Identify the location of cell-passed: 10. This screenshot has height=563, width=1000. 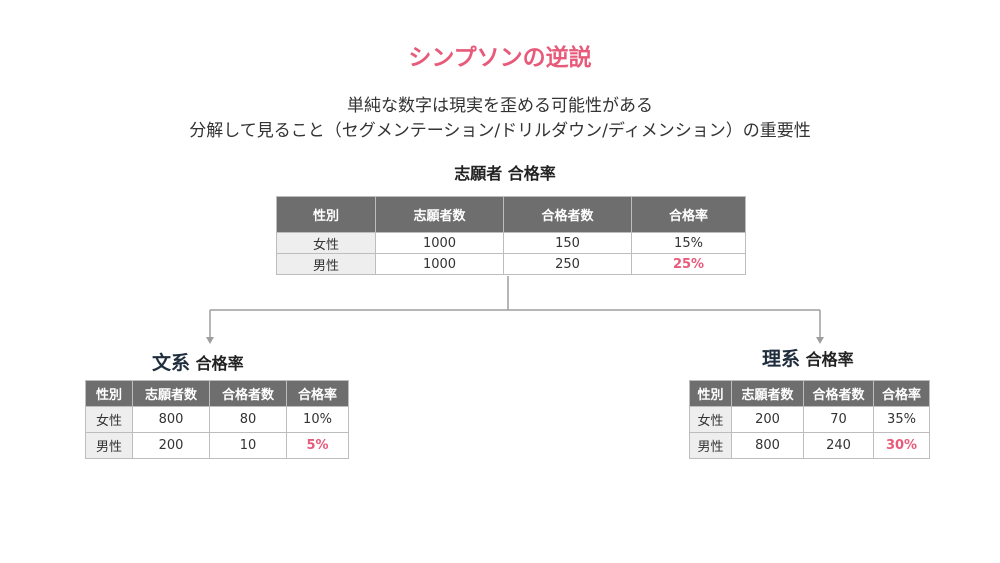
(248, 445).